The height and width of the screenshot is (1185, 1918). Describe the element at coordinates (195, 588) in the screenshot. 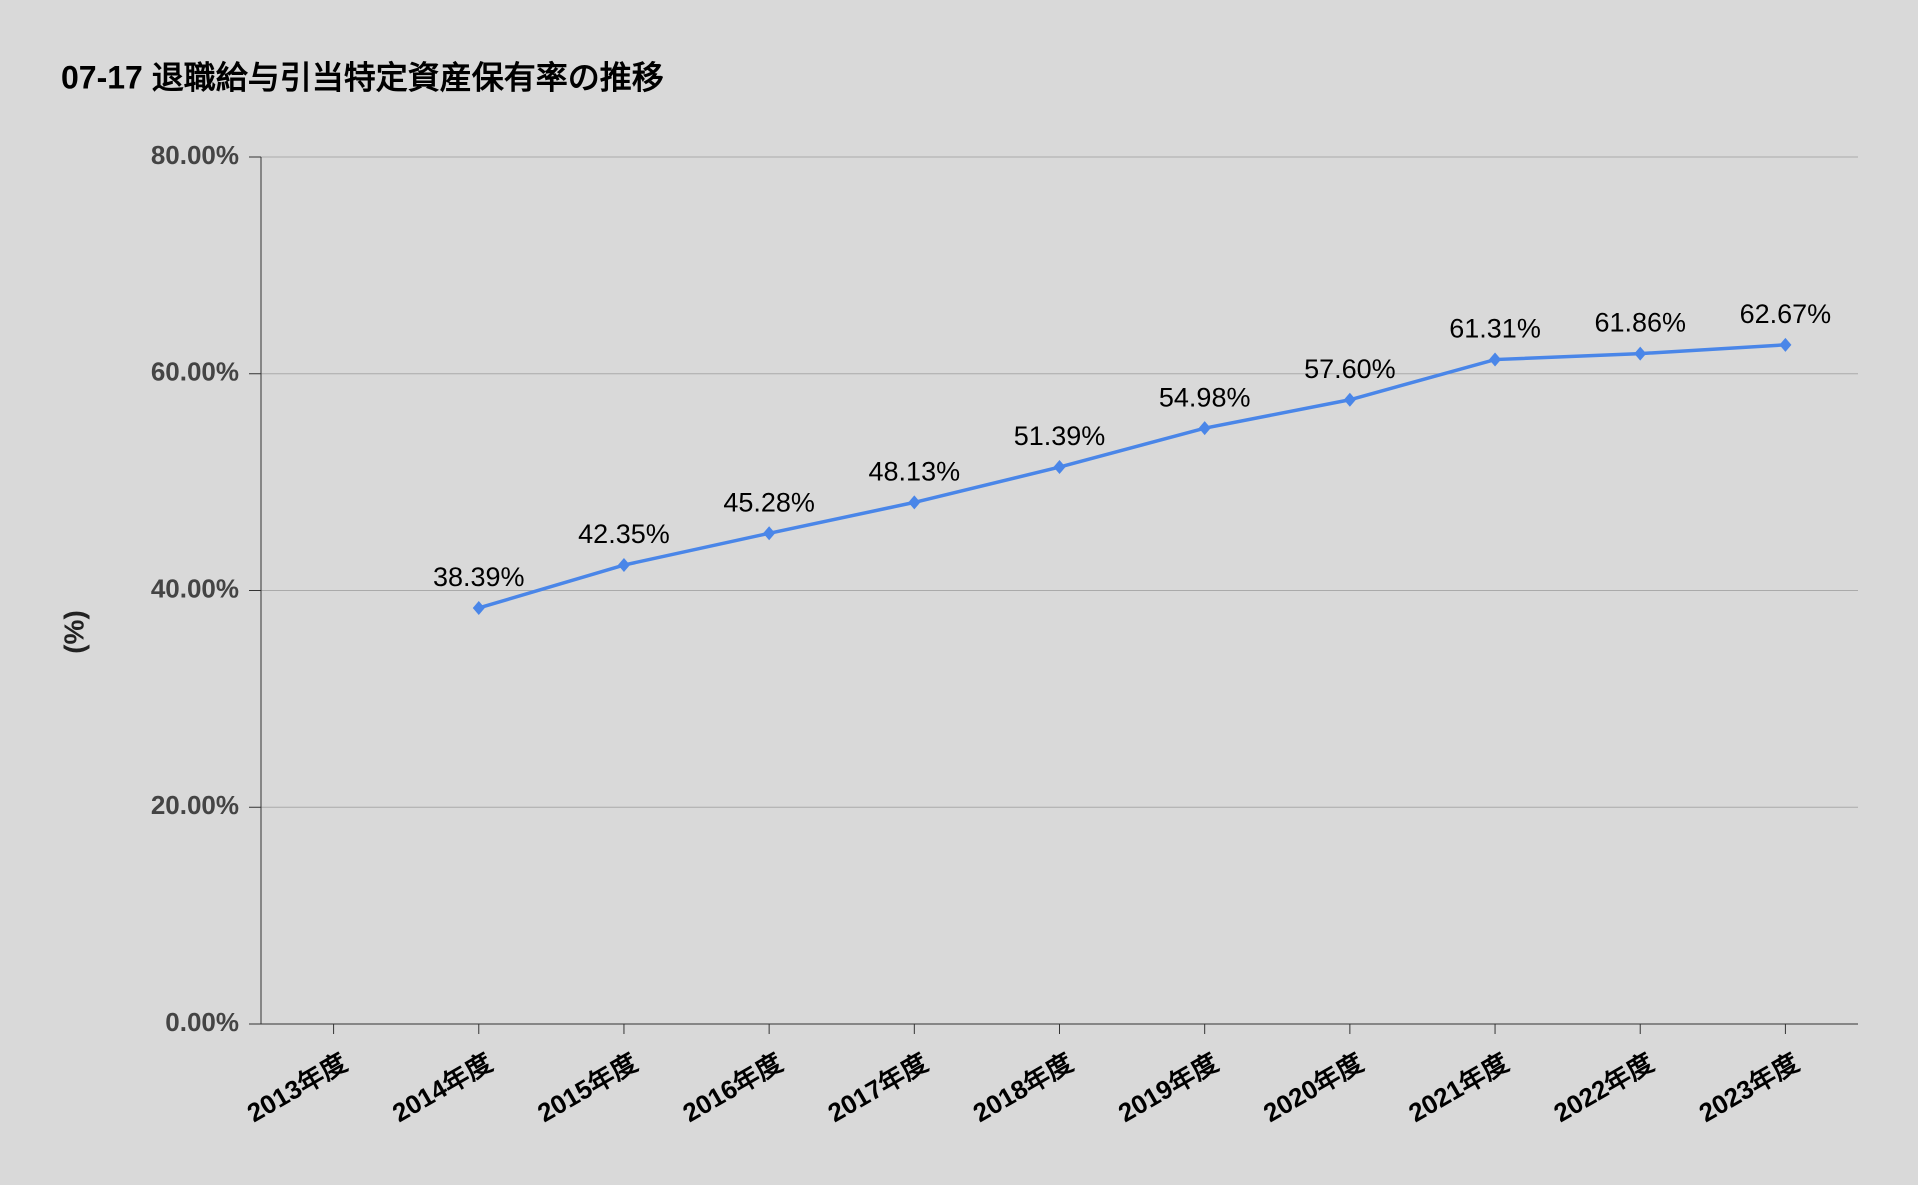

I see `y-tick-label: 40.00%` at that location.